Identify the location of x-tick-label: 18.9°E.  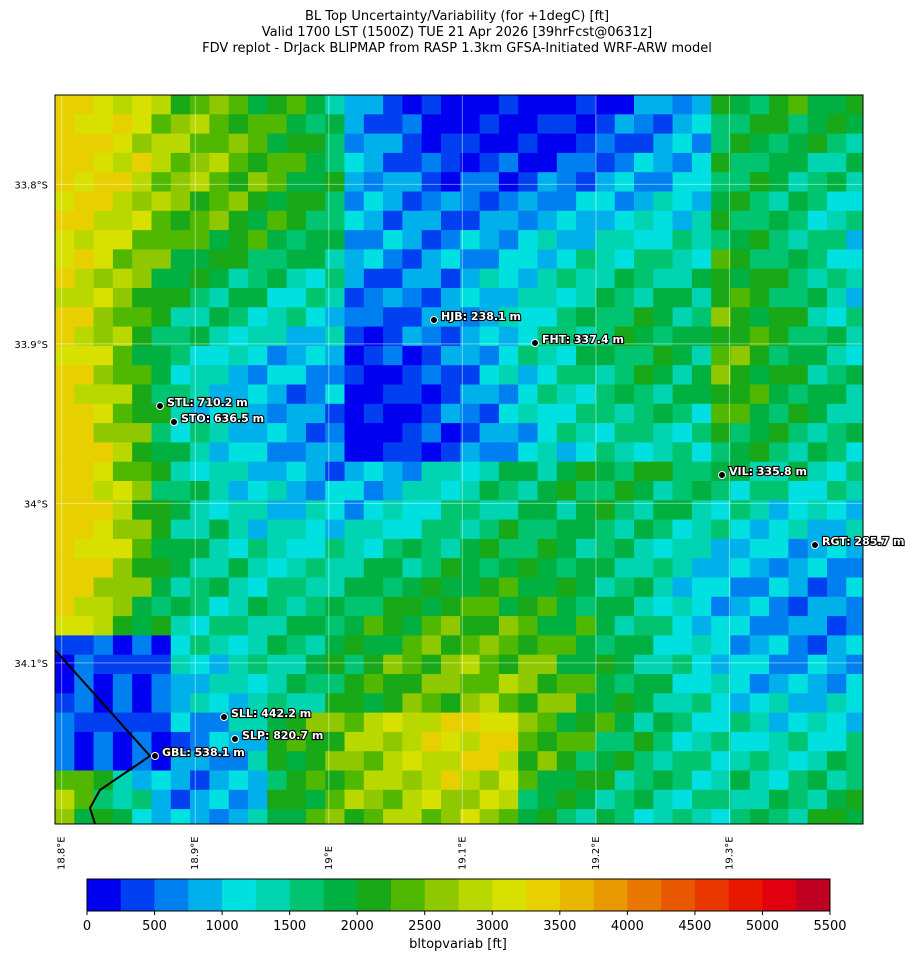
(195, 853).